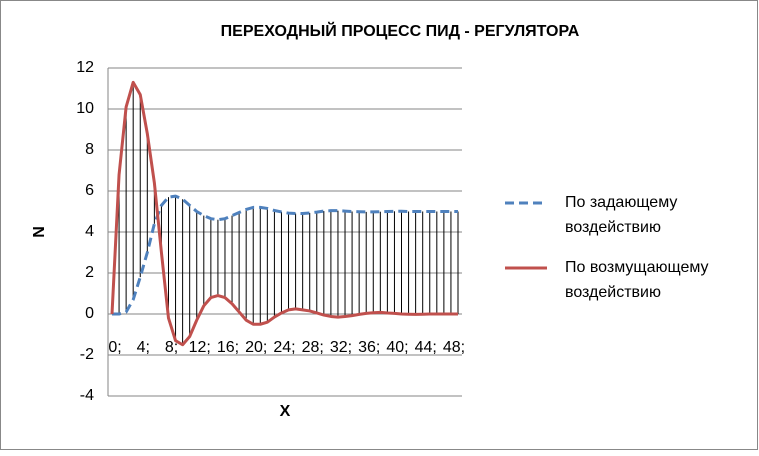 The image size is (759, 456). Describe the element at coordinates (285, 411) in the screenshot. I see `x-axis-label: X` at that location.